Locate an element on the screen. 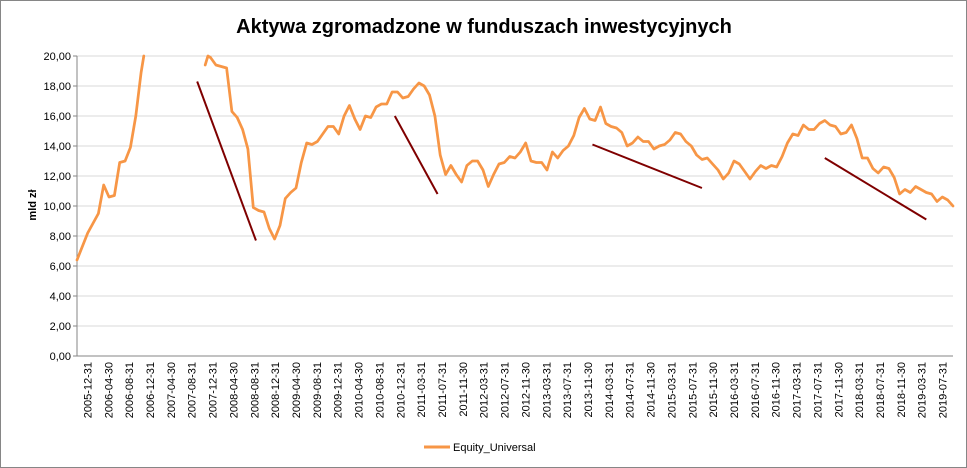 The width and height of the screenshot is (967, 468). y-tick-label: 18,00 is located at coordinates (57, 87).